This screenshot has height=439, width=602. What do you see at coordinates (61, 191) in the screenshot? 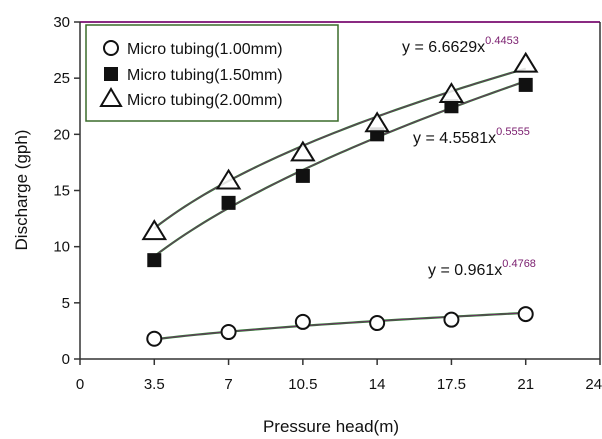
I see `y-tick-label: 15` at bounding box center [61, 191].